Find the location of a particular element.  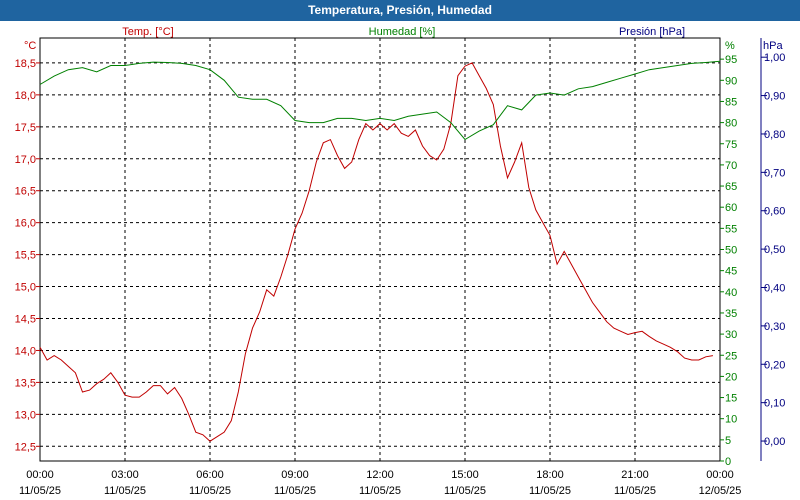

pres-tick-label: 0,20 is located at coordinates (774, 365).